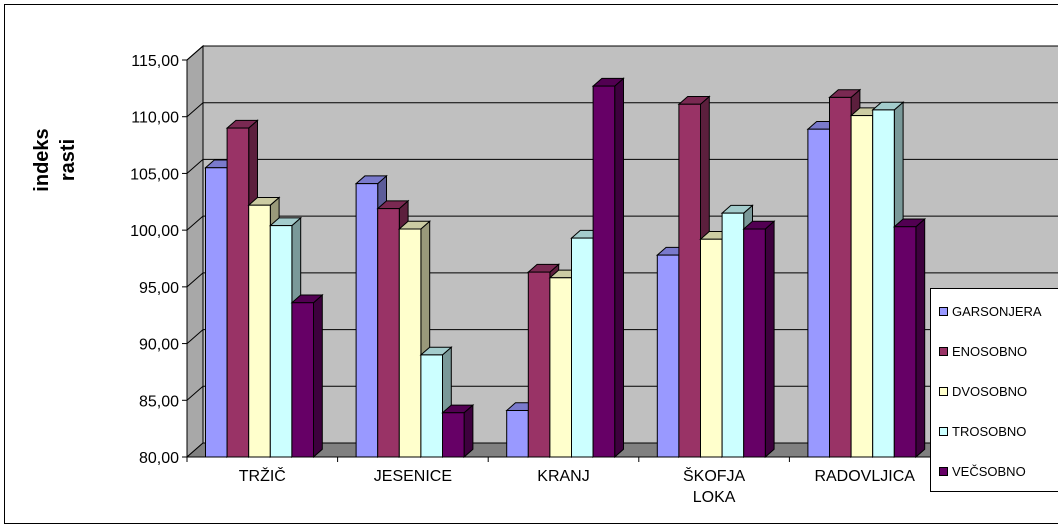 This screenshot has width=1058, height=524. I want to click on y-tick-label: 80,00, so click(159, 458).